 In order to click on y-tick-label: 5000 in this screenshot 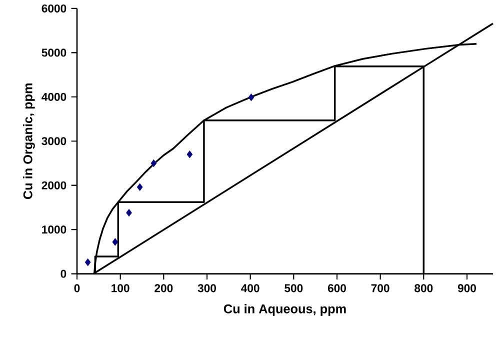, I will do `click(54, 52)`.